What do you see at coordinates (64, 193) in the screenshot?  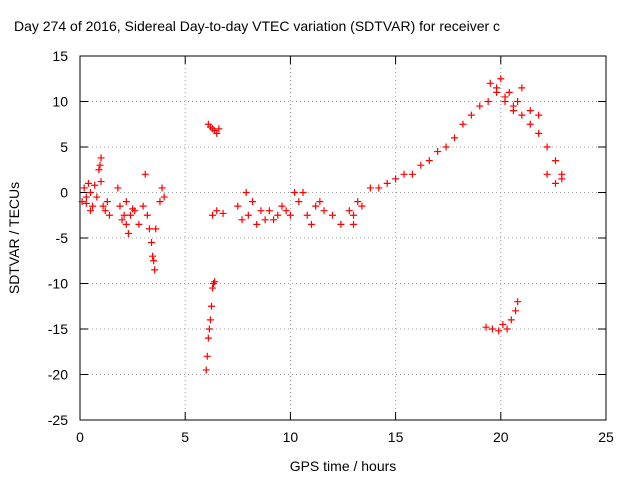 I see `y-tick-label: 0` at bounding box center [64, 193].